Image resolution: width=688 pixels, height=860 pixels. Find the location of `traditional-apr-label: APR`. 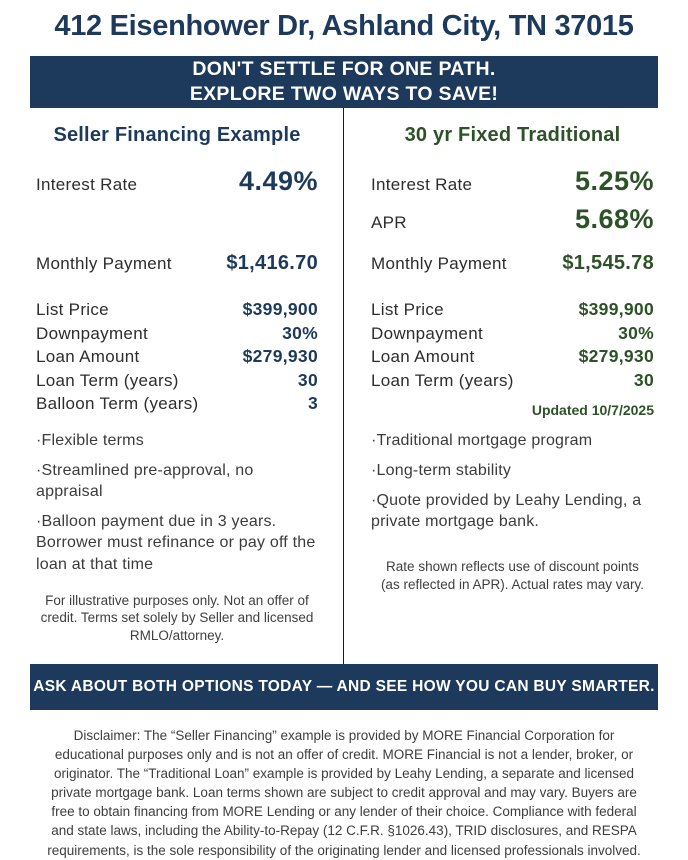

traditional-apr-label: APR is located at coordinates (389, 222).